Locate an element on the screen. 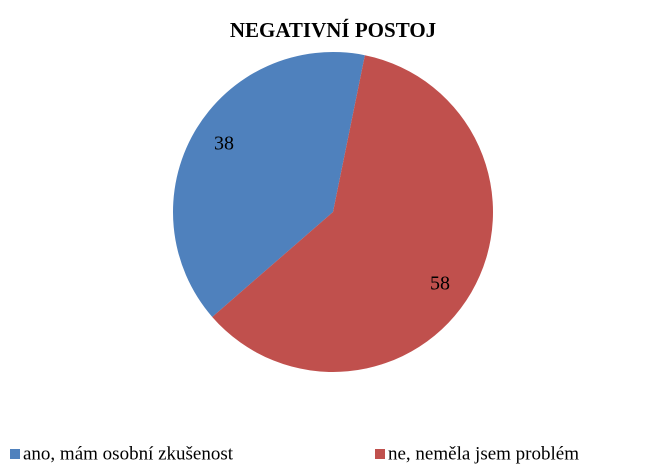  data-label: 38 is located at coordinates (224, 144).